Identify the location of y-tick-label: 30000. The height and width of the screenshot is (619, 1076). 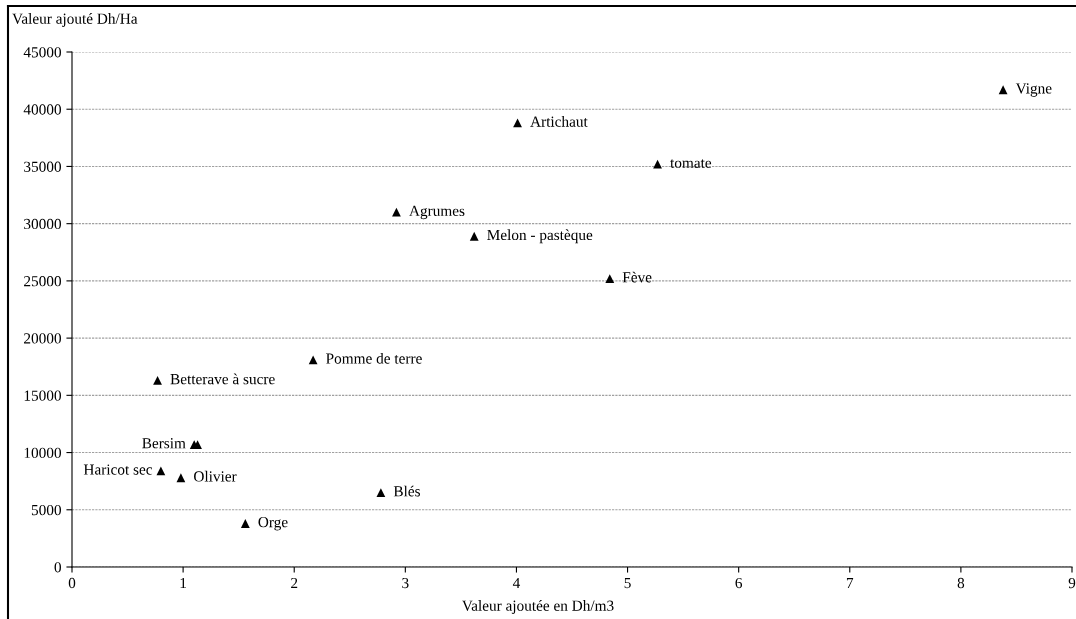
(42, 224).